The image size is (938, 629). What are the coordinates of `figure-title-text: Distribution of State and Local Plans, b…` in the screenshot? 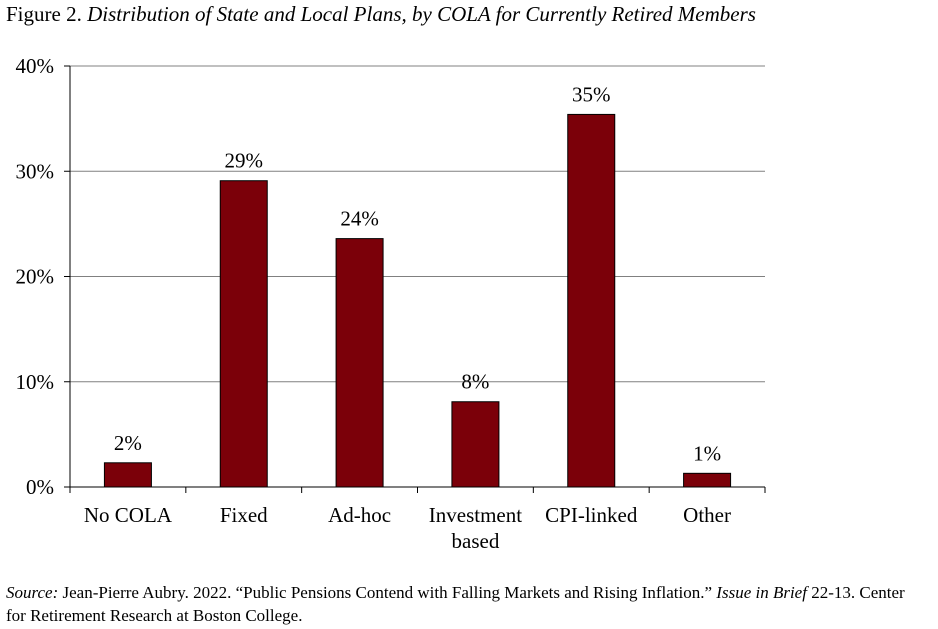 It's located at (421, 14).